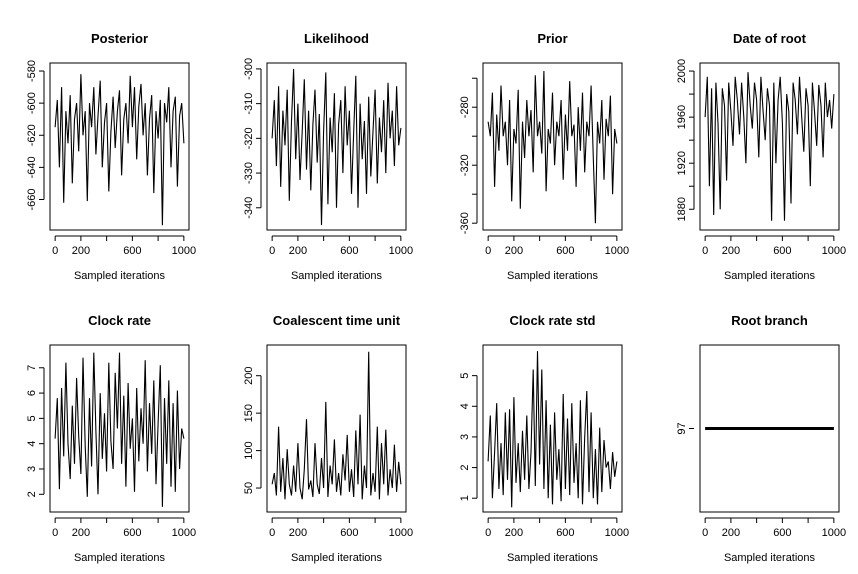  I want to click on y-tick-label: 50, so click(249, 488).